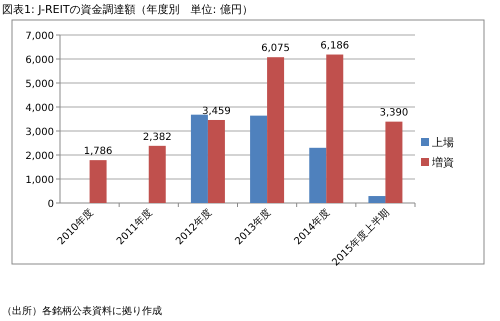 This screenshot has width=500, height=321. Describe the element at coordinates (39, 36) in the screenshot. I see `y-tick-label: 7,000` at that location.